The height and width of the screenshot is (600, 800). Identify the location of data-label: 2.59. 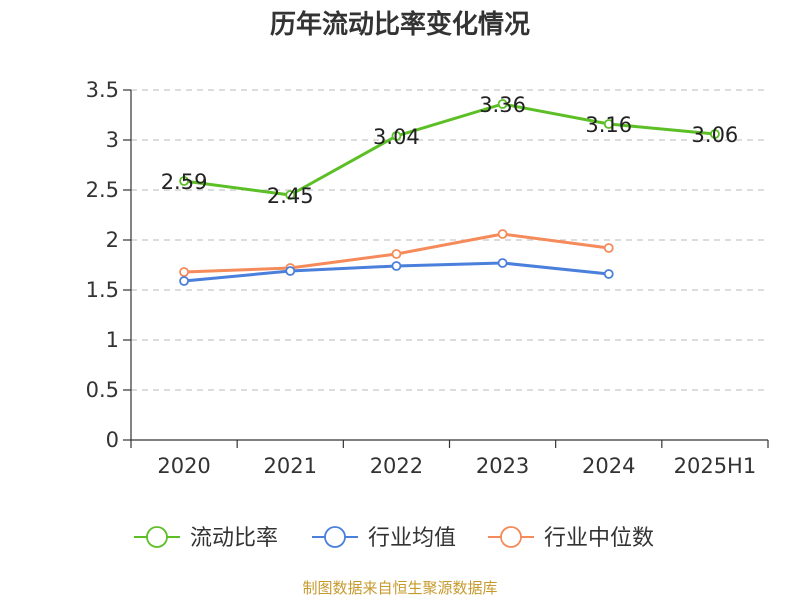
(184, 182).